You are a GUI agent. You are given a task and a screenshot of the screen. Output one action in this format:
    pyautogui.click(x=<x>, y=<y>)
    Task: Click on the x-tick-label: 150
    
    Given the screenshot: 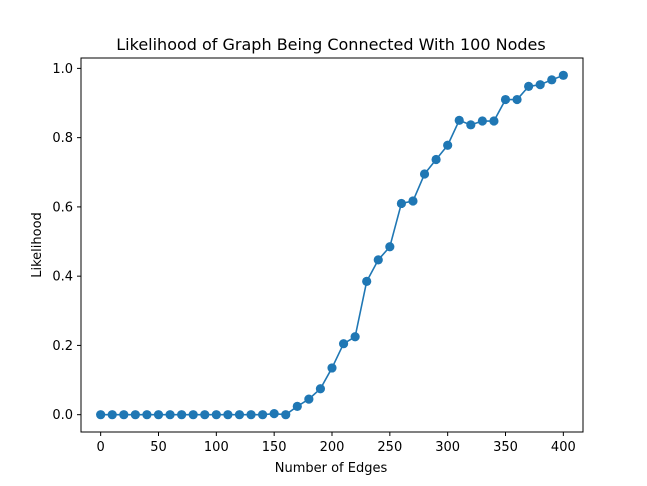 What is the action you would take?
    pyautogui.click(x=274, y=447)
    